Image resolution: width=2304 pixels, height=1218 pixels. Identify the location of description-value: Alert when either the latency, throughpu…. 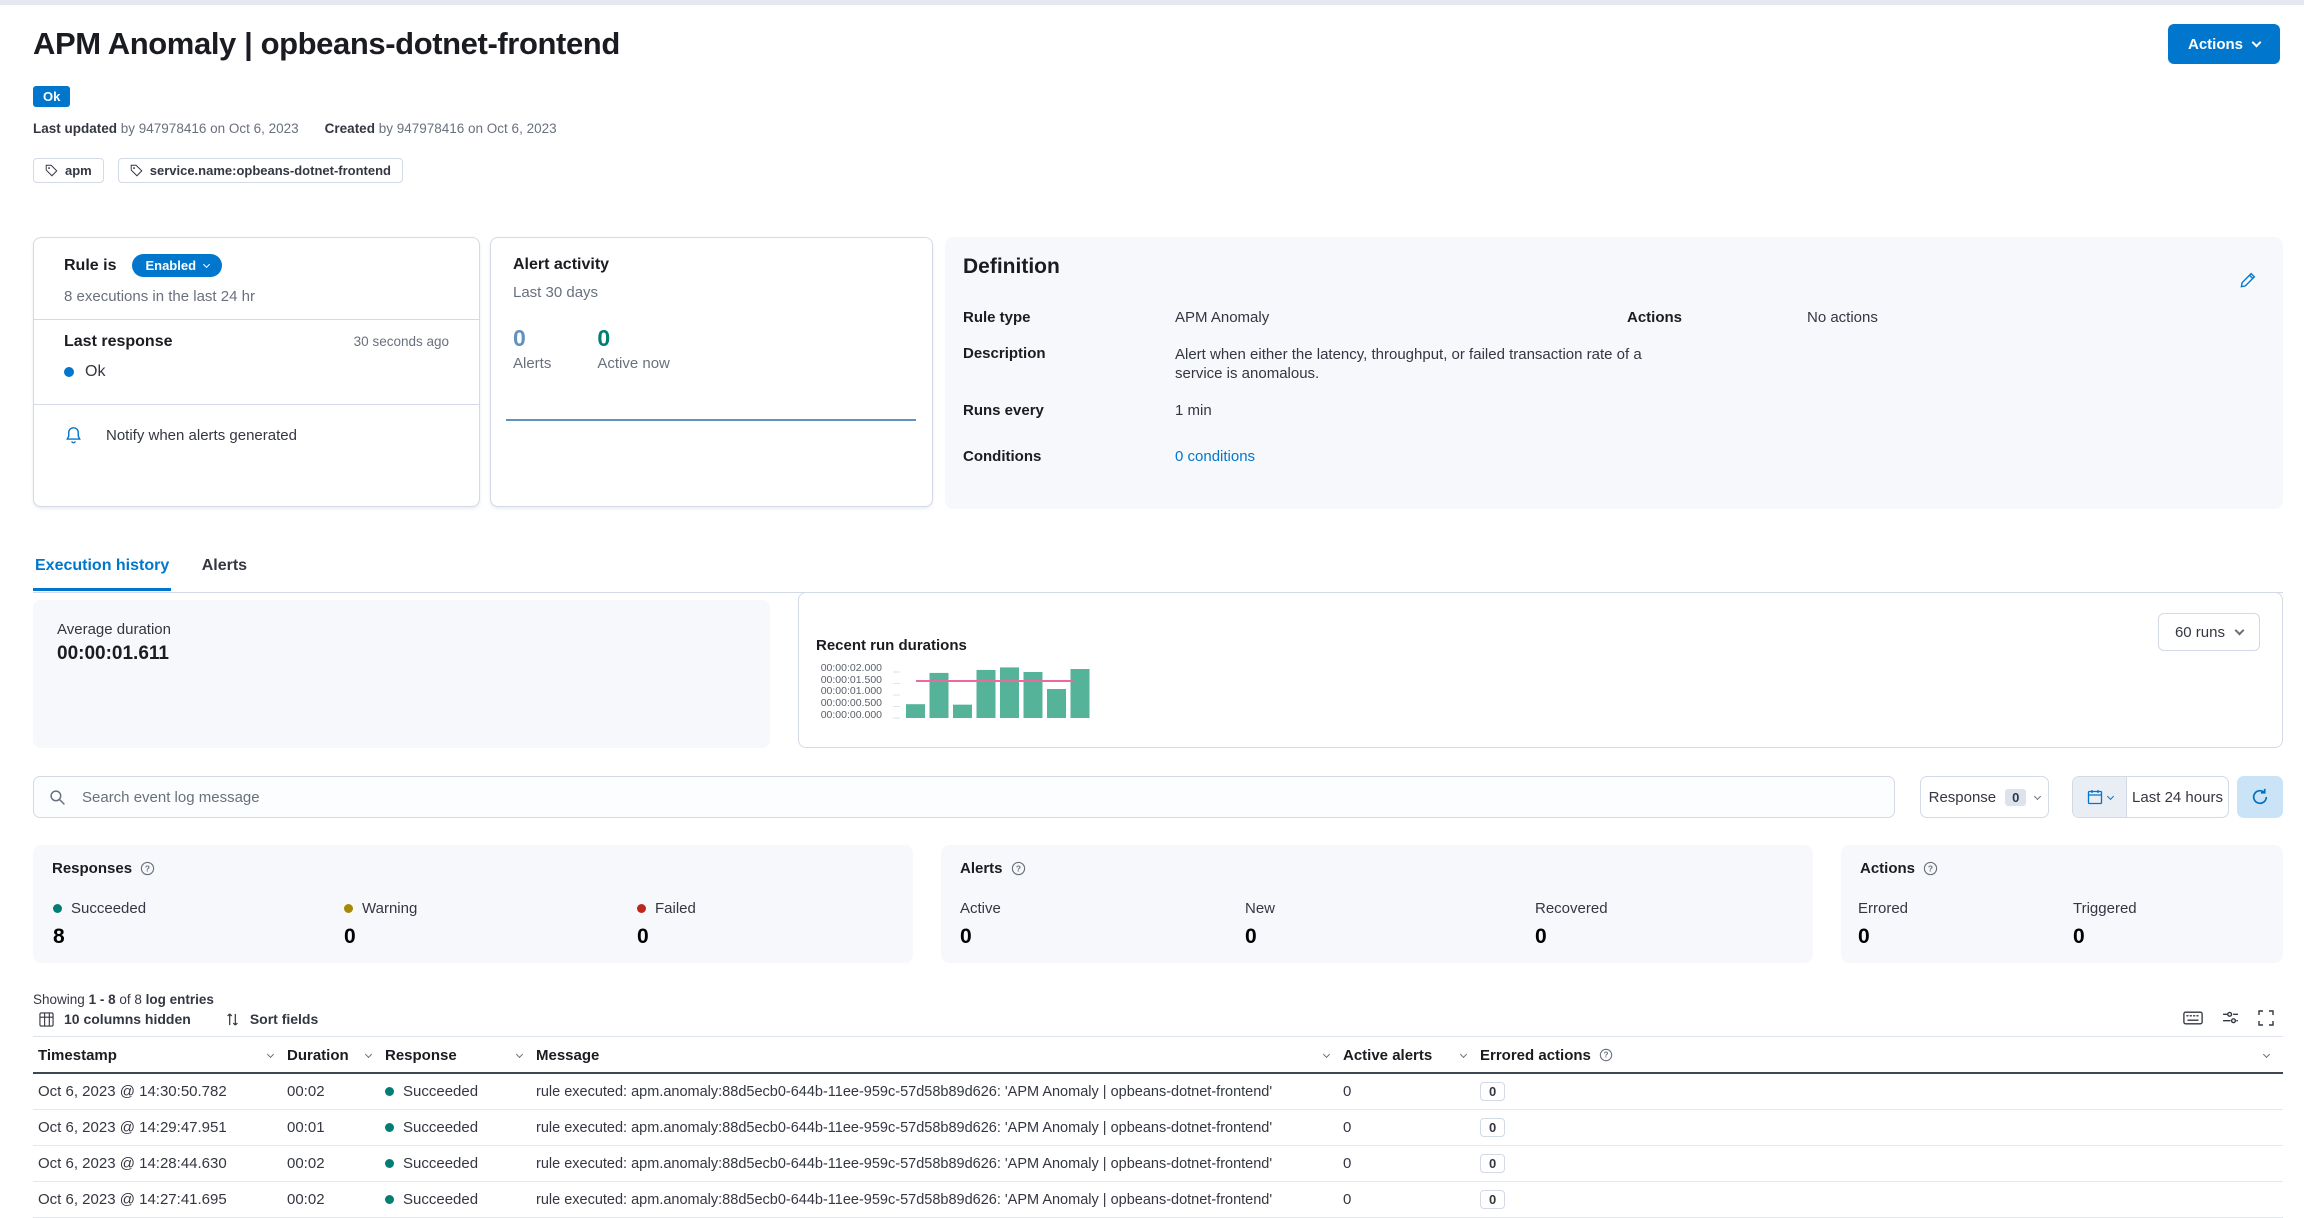
(1408, 364).